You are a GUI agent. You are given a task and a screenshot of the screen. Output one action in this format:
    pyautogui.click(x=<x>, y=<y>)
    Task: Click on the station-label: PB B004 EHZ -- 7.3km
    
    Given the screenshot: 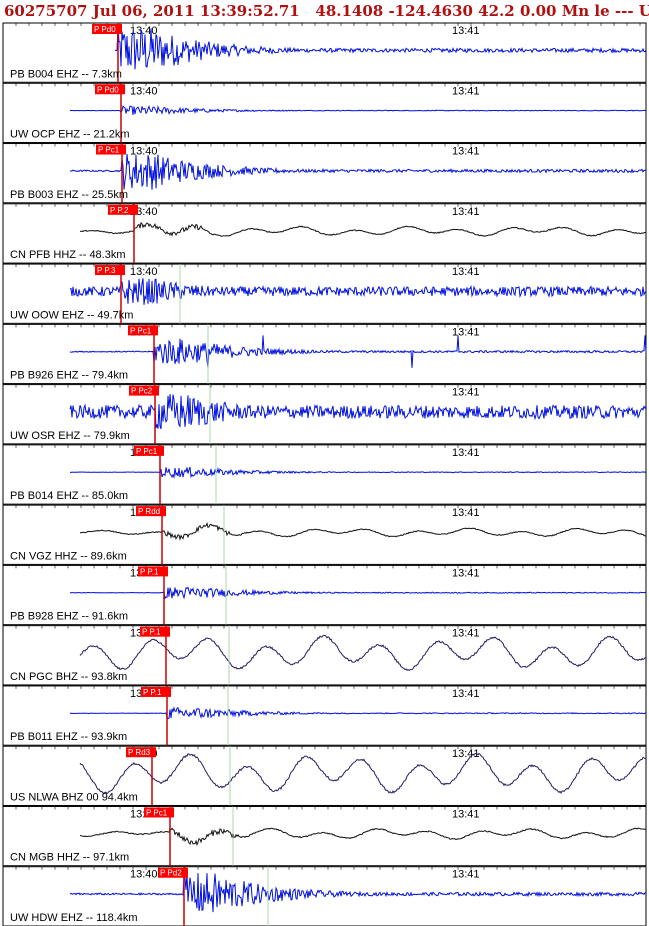 What is the action you would take?
    pyautogui.click(x=66, y=74)
    